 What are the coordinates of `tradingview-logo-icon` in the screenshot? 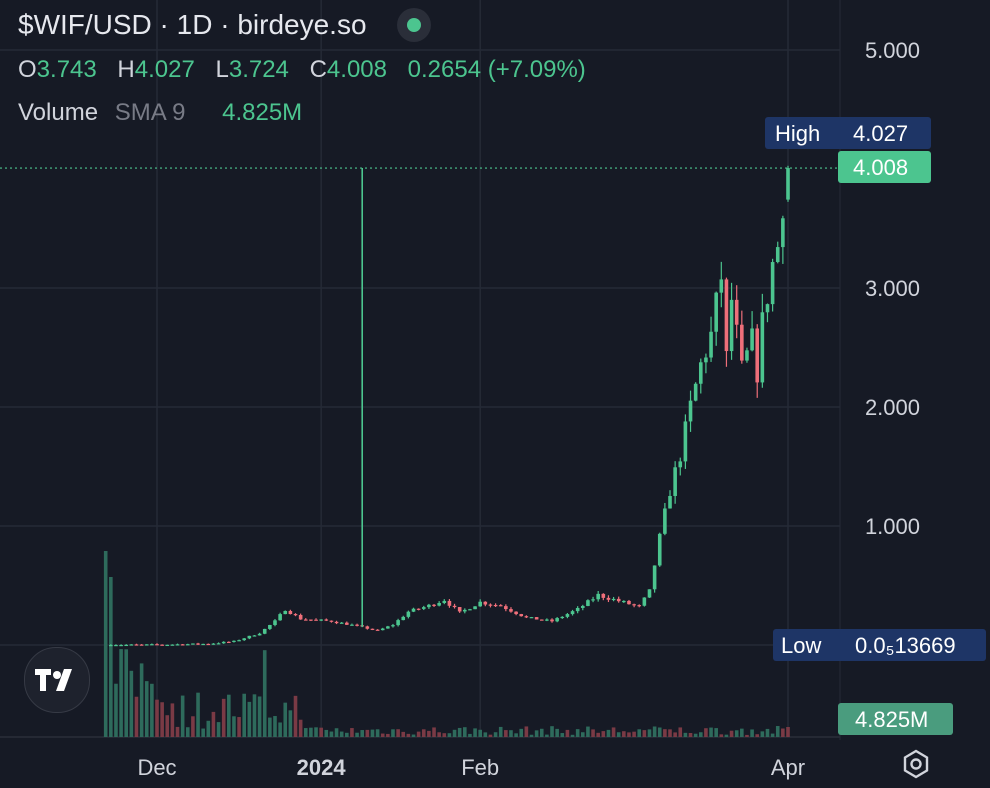 It's located at (57, 680).